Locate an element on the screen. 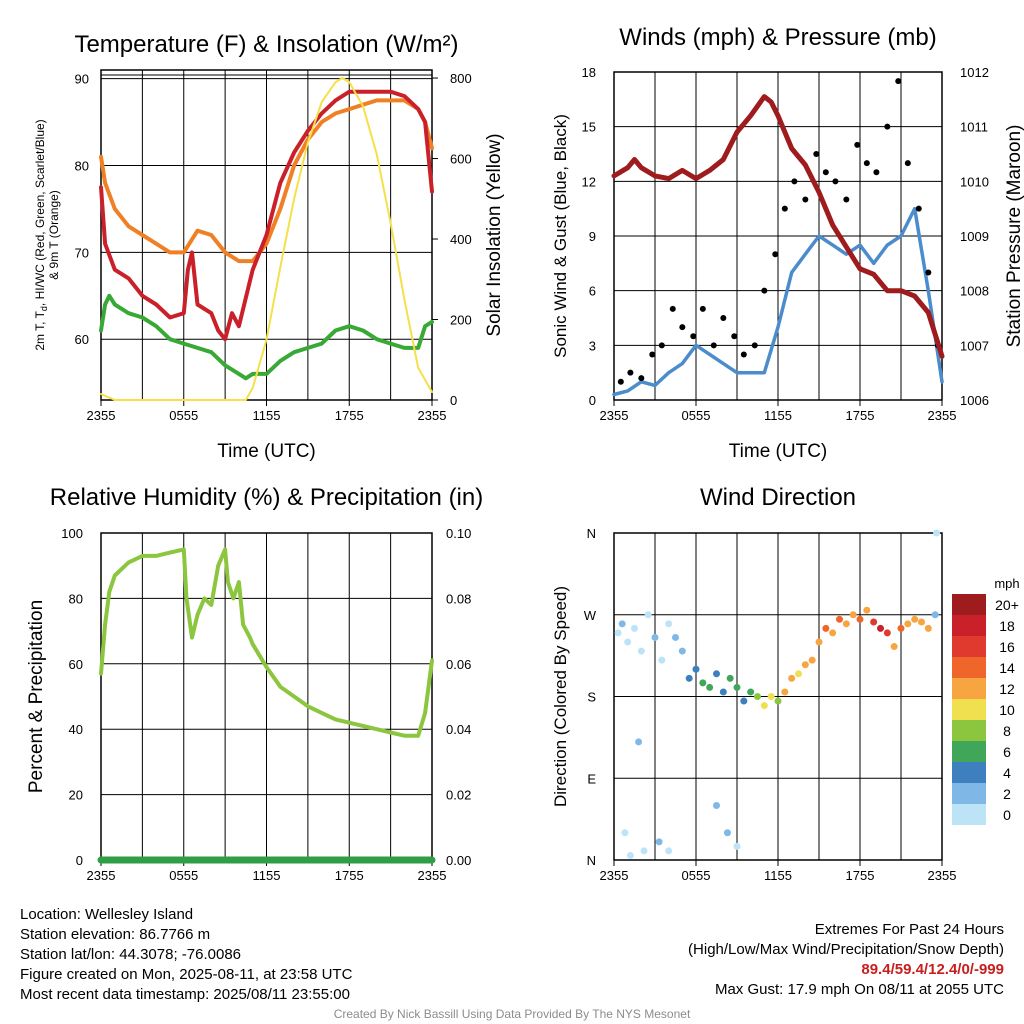 The width and height of the screenshot is (1024, 1024). elevation-text: Station elevation: 86.7766 m is located at coordinates (115, 934).